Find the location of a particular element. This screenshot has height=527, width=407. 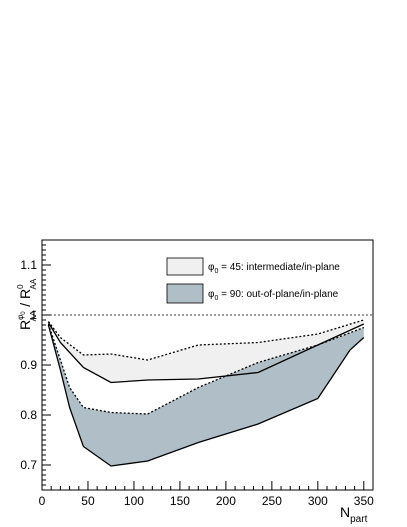

y-axis-title-sub2: AA is located at coordinates (33, 283).